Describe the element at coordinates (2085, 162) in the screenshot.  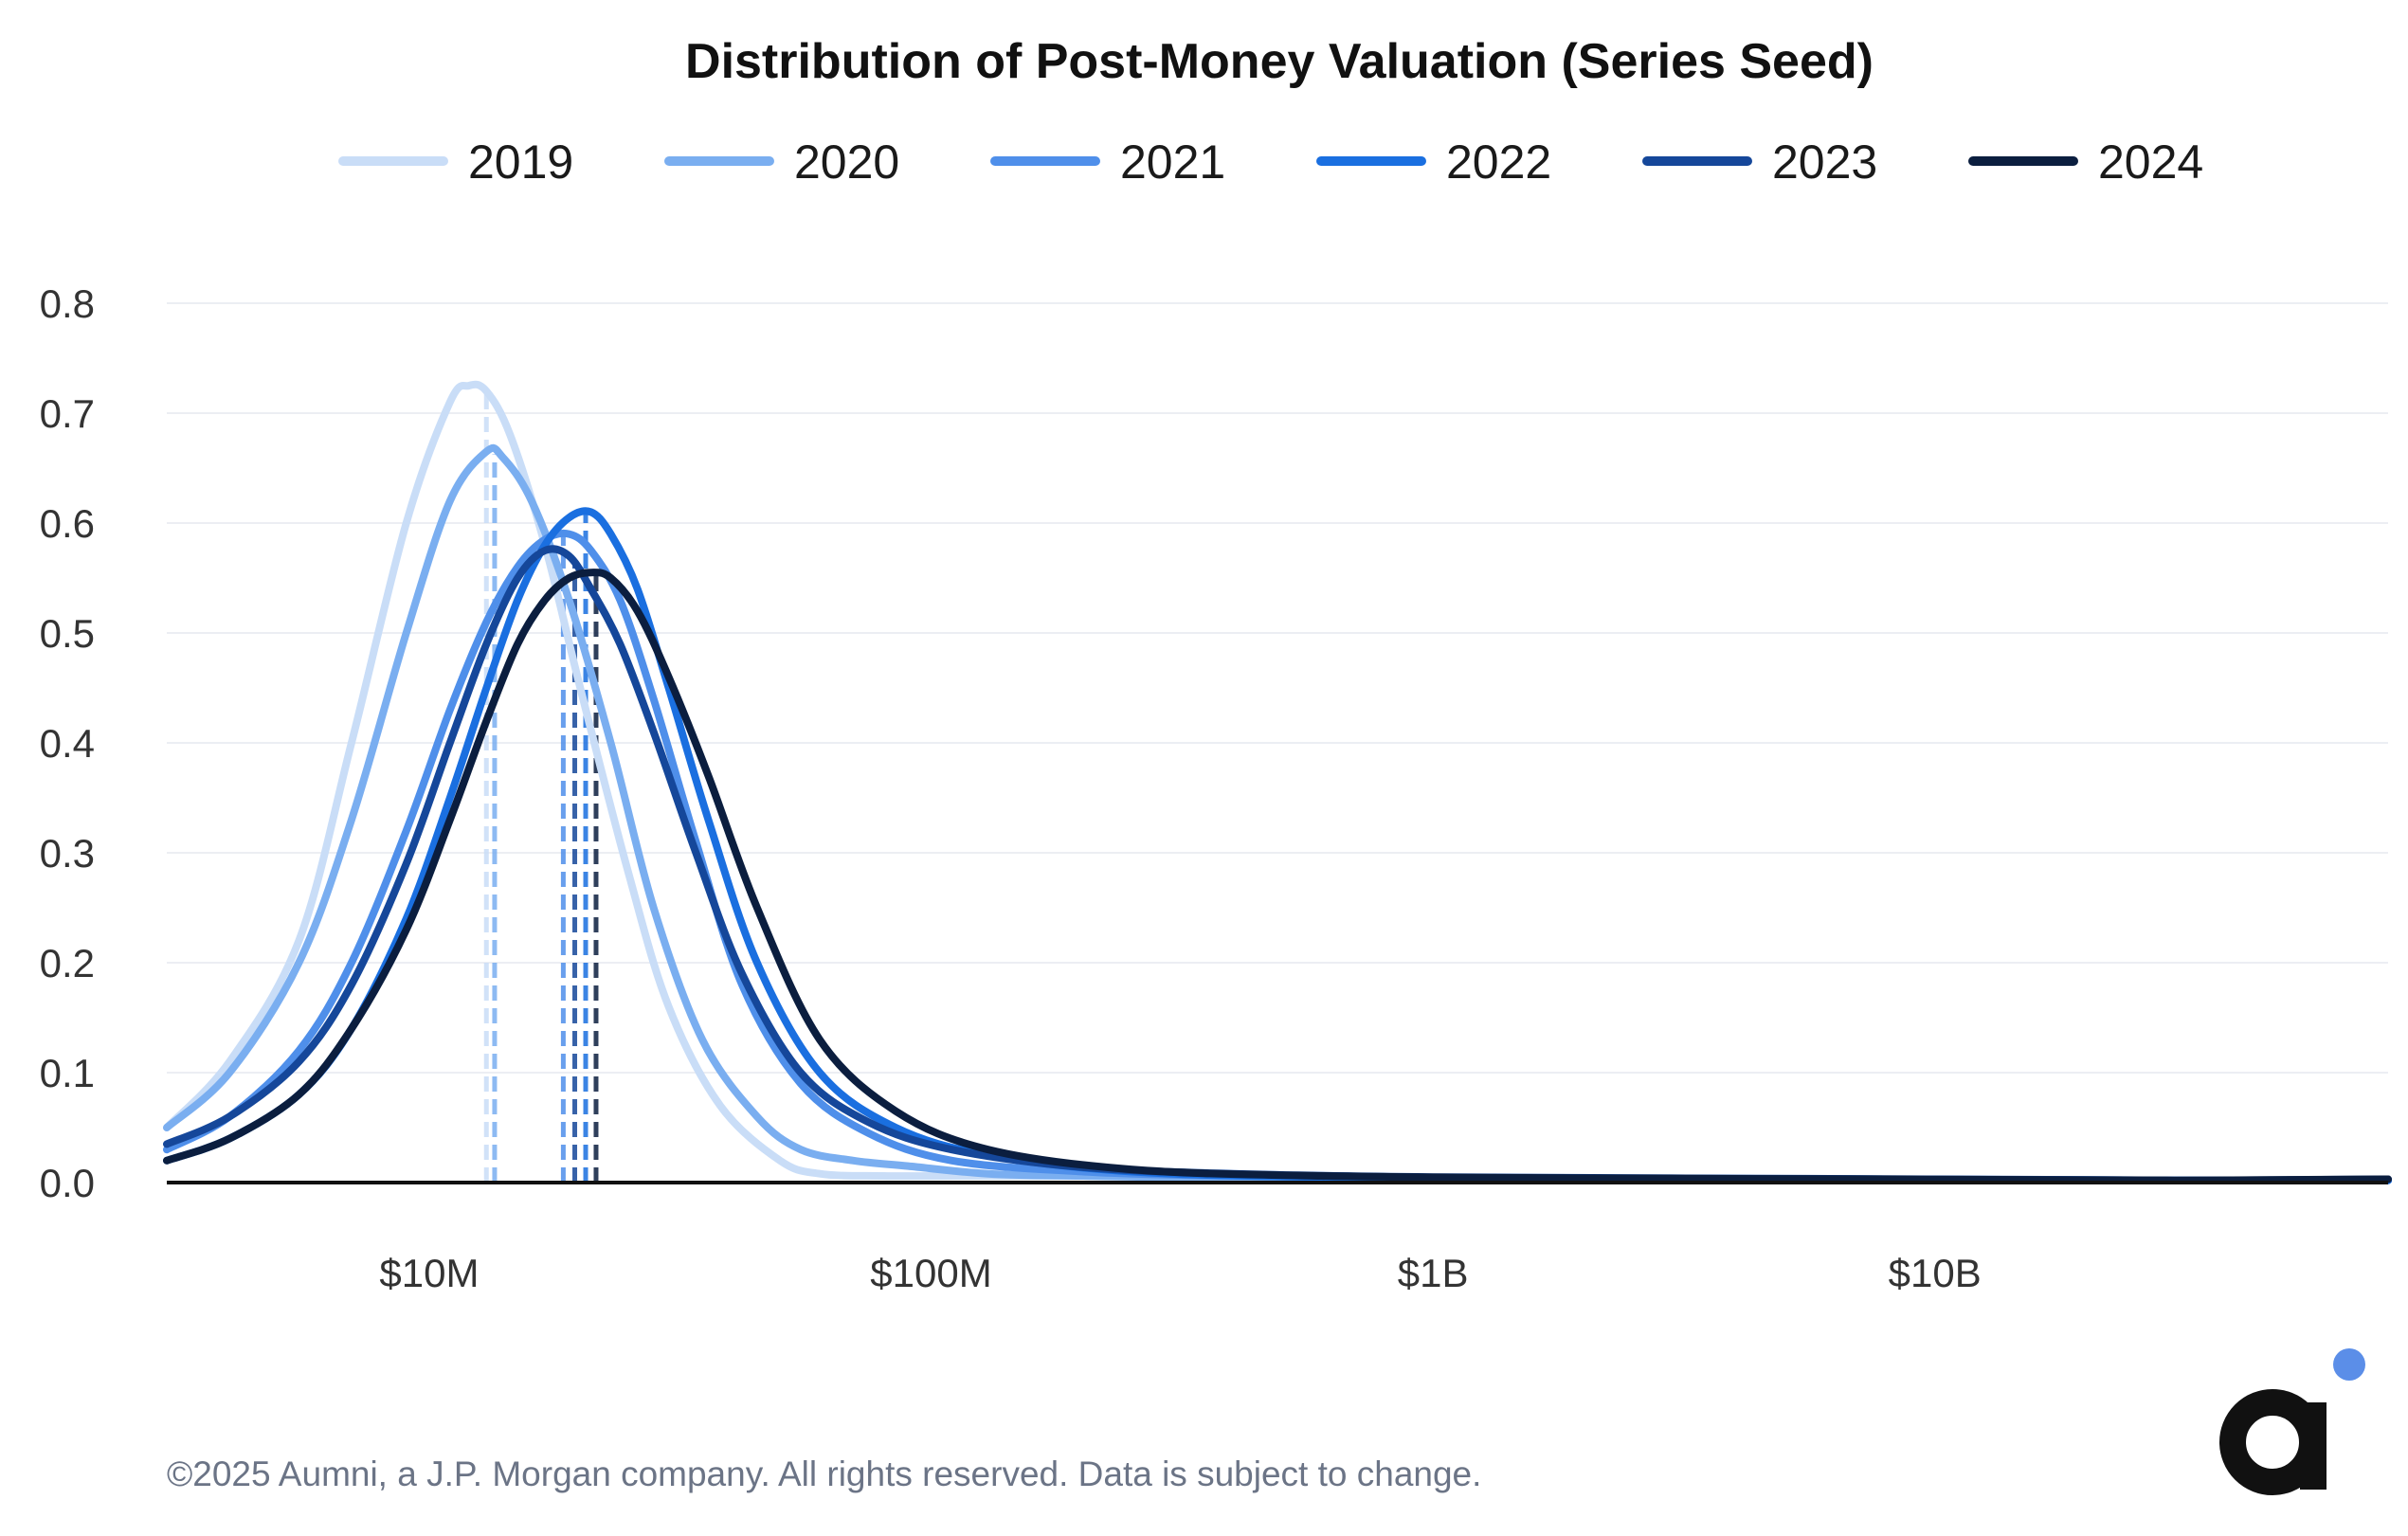
I see `legend-item-2024: 2024` at that location.